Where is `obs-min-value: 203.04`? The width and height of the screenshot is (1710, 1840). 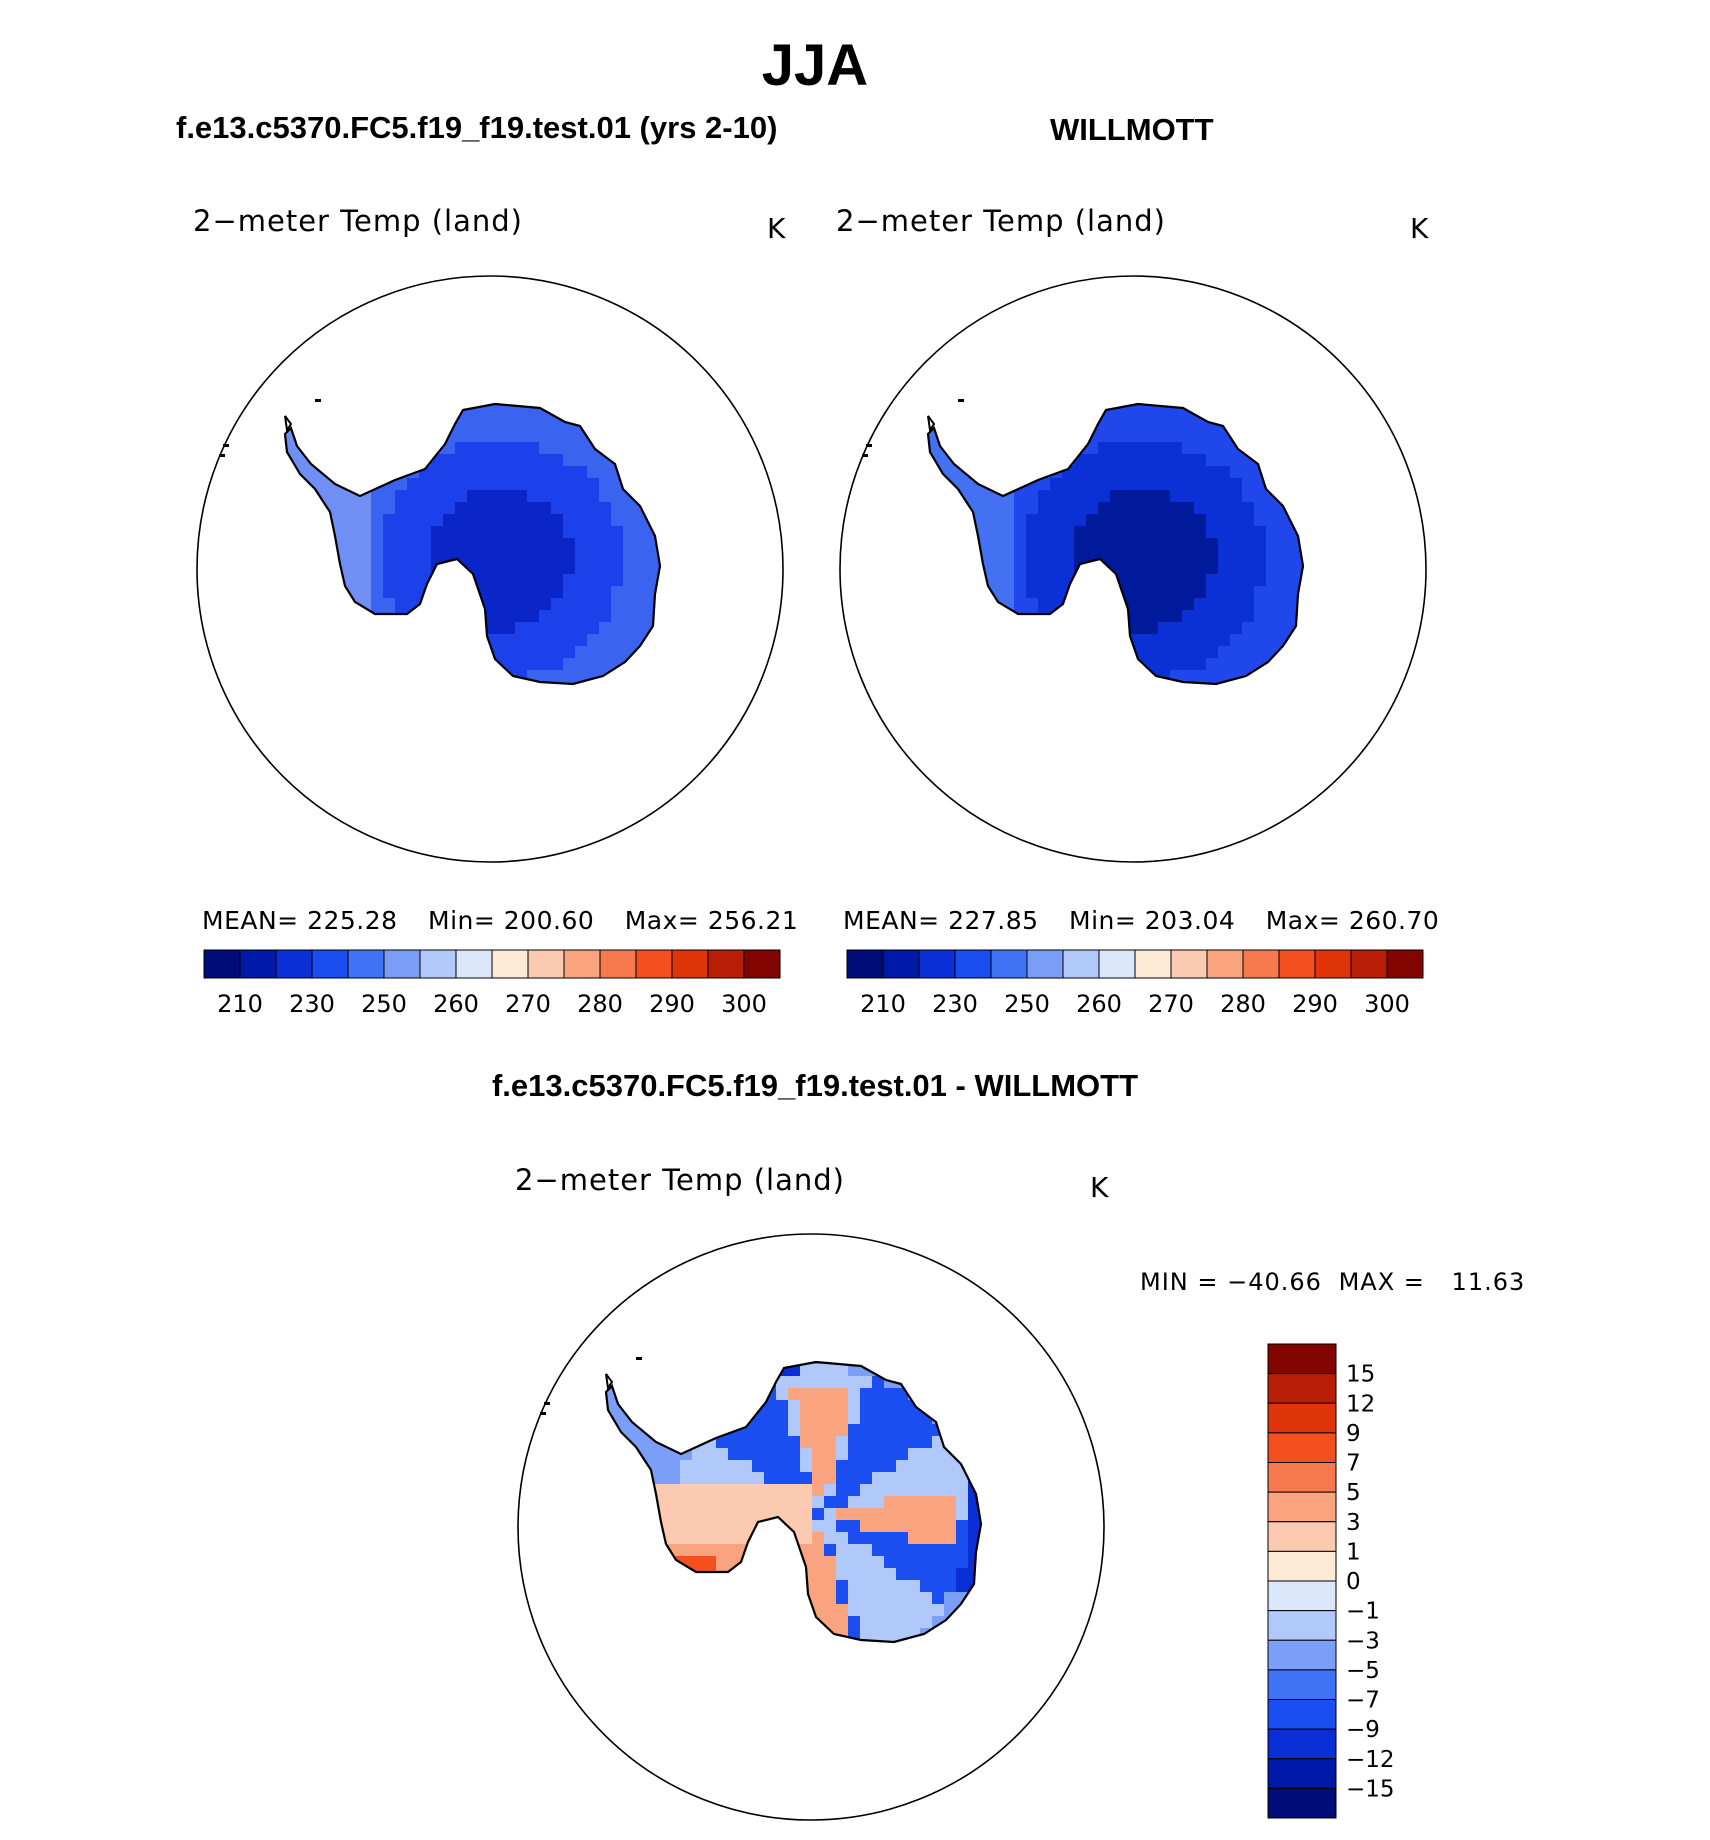 obs-min-value: 203.04 is located at coordinates (1190, 920).